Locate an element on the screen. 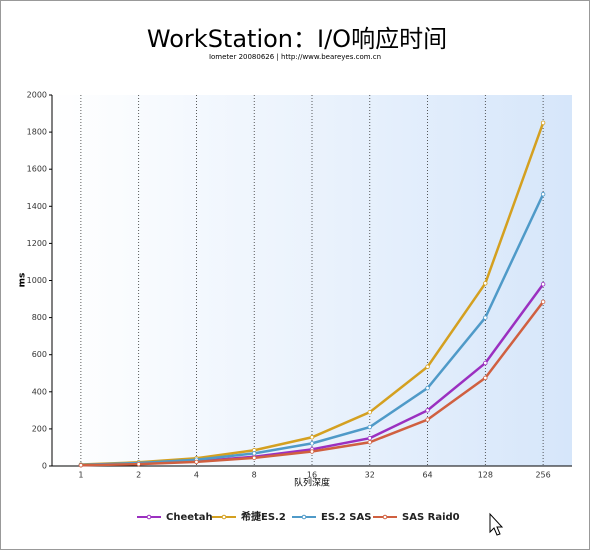 The height and width of the screenshot is (550, 590). legend-label: 希捷ES.2 is located at coordinates (263, 516).